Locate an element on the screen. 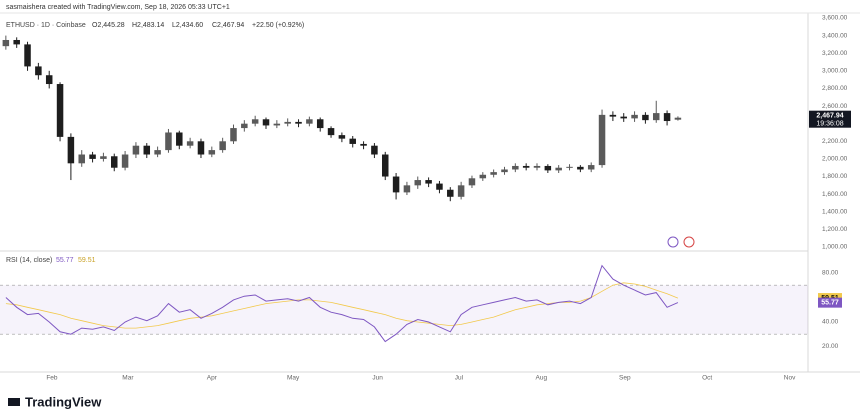 Image resolution: width=860 pixels, height=420 pixels. value-box-label: 55.77 is located at coordinates (830, 302).